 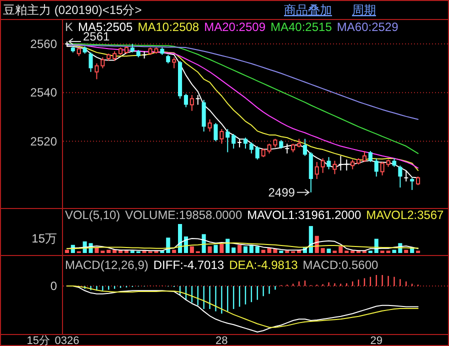 What do you see at coordinates (235, 27) in the screenshot?
I see `text: MA20:2509` at bounding box center [235, 27].